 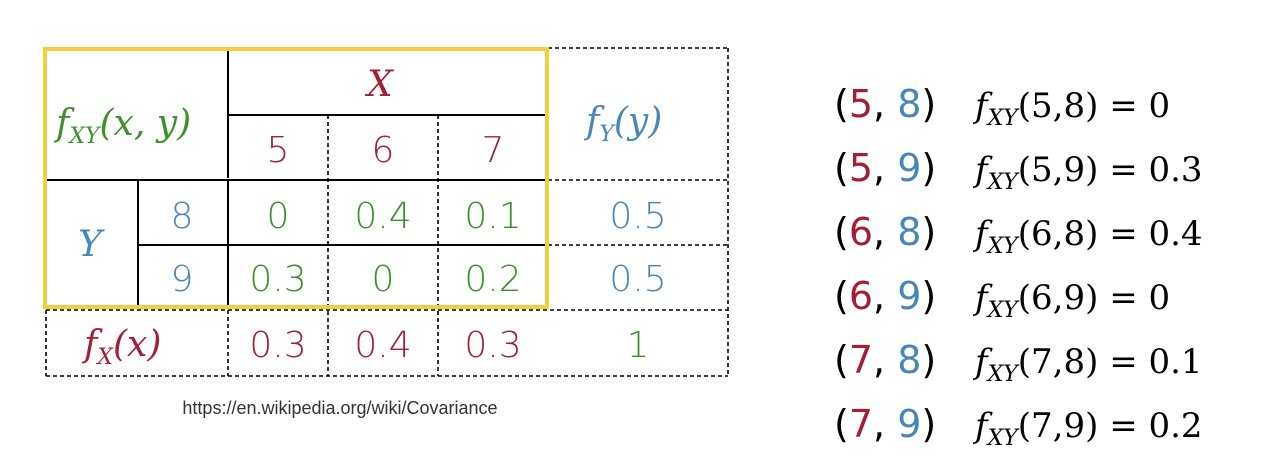 I want to click on fy-value-9: 0.5, so click(x=637, y=279).